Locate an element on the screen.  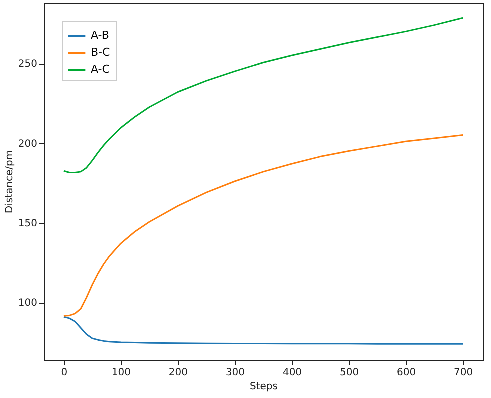
y-tick-label: 200 is located at coordinates (28, 144).